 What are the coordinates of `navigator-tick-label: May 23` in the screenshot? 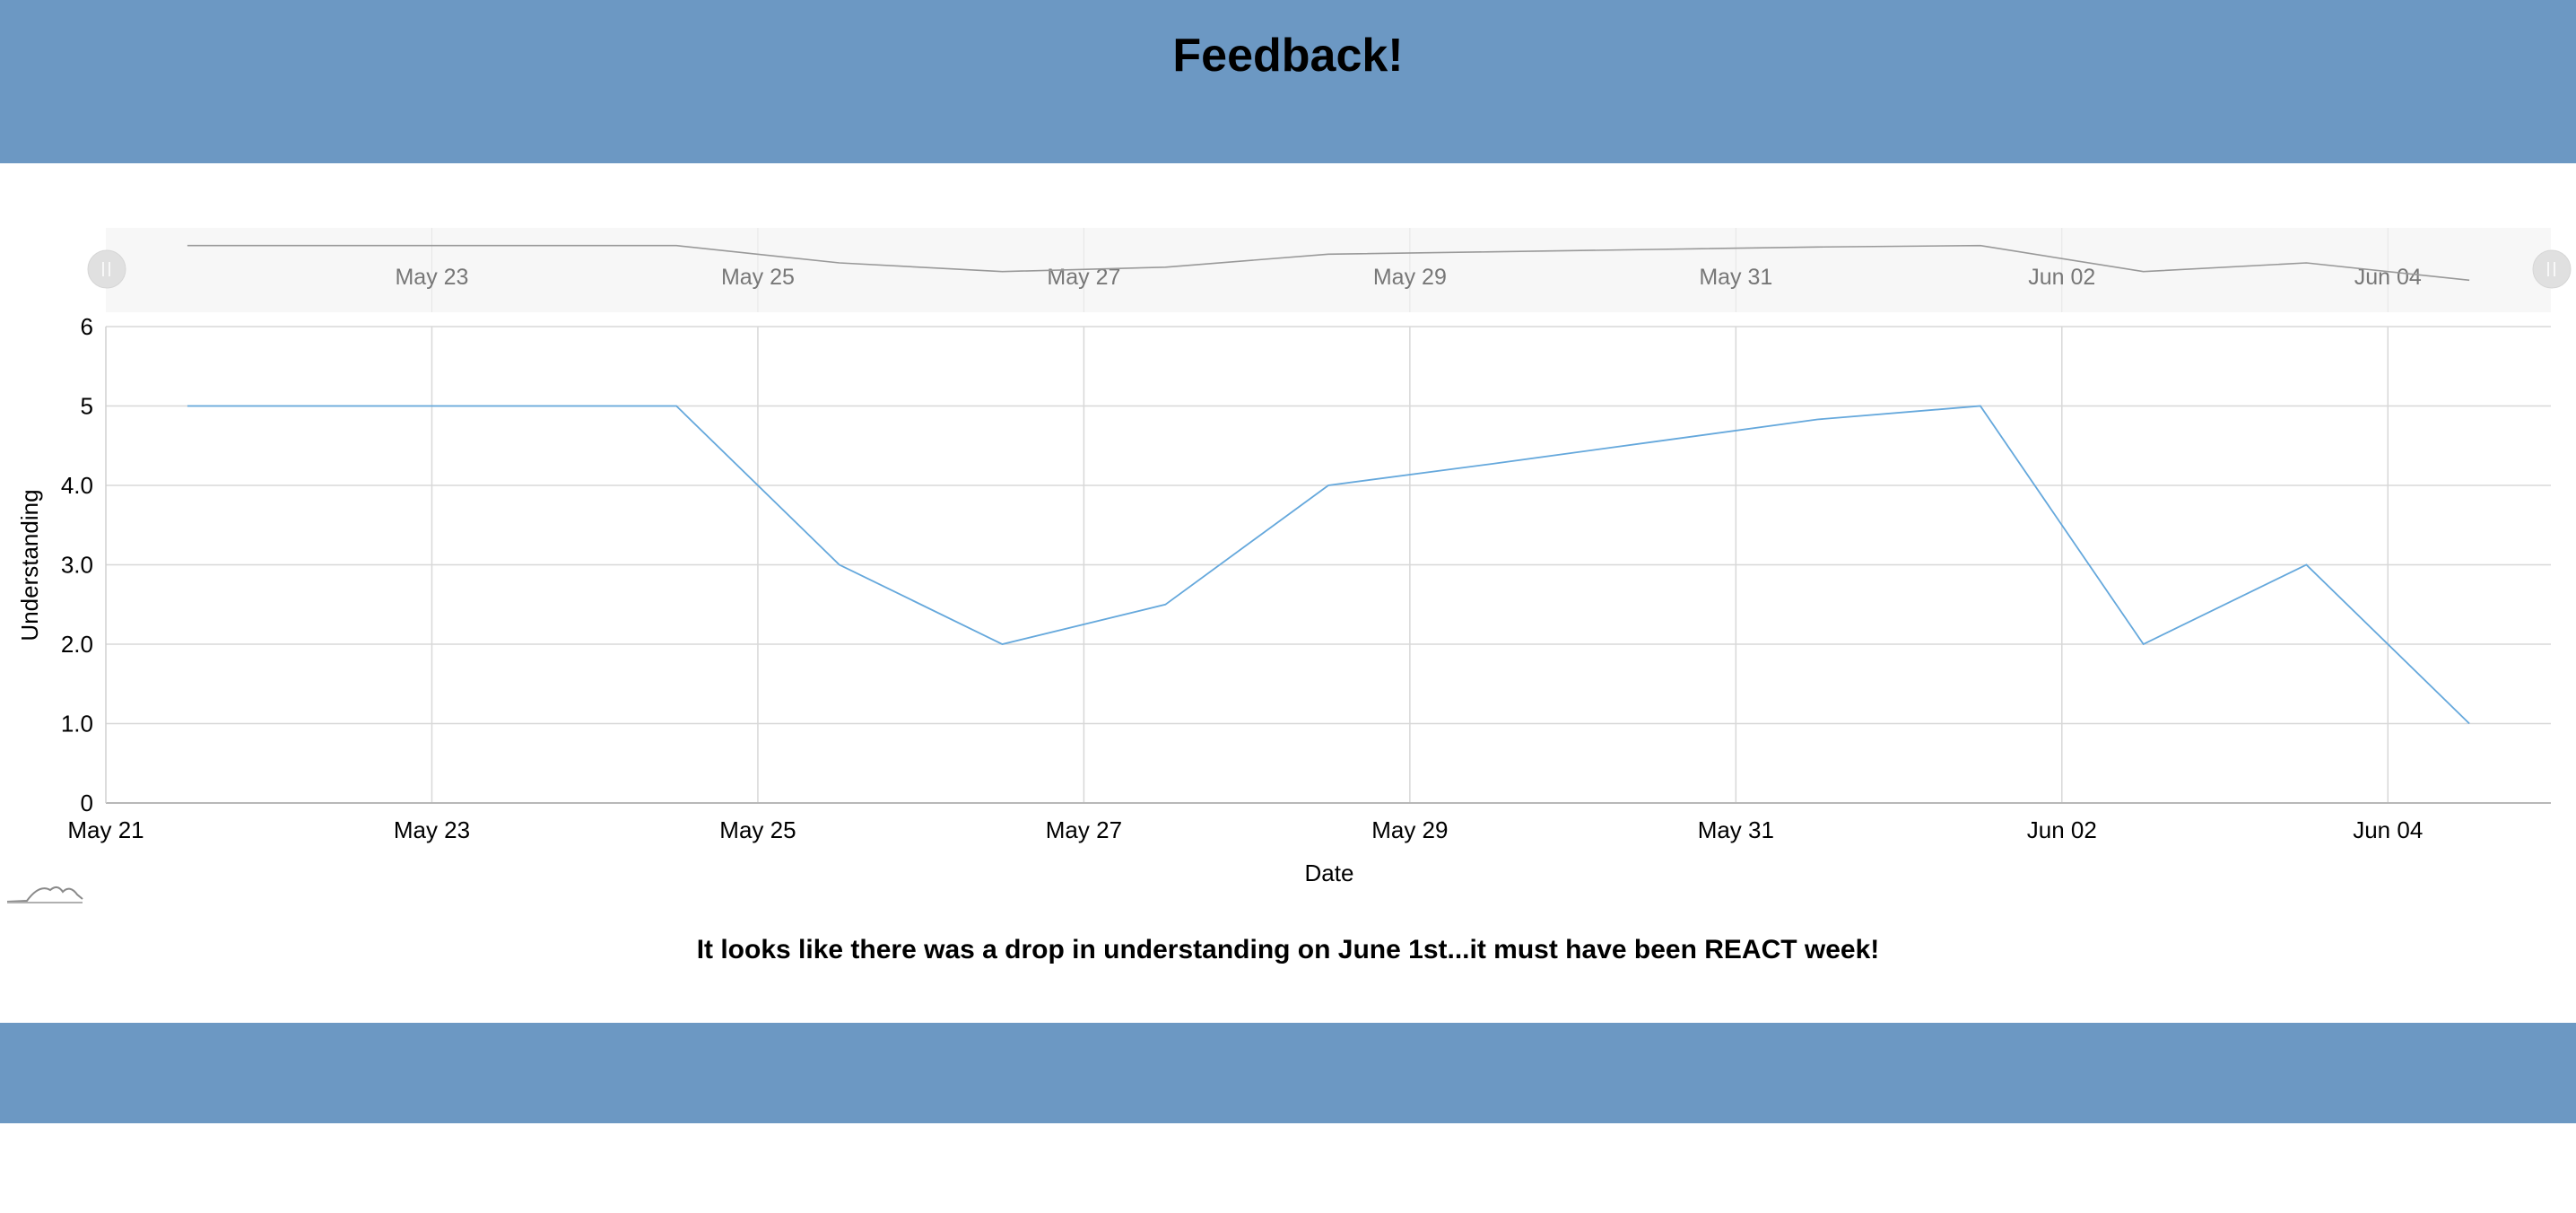 It's located at (431, 277).